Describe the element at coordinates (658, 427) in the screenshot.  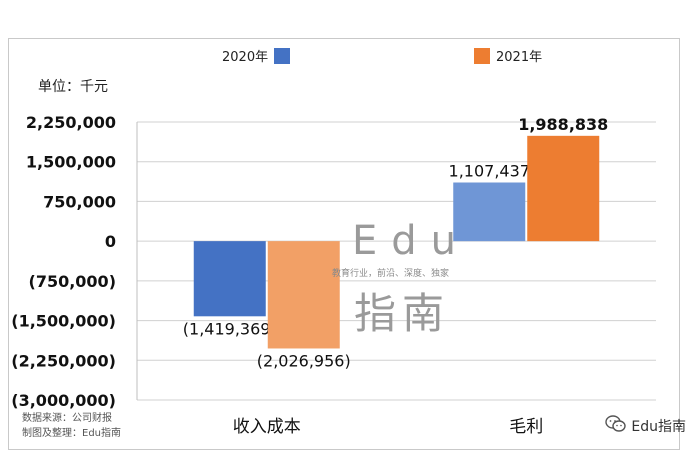
I see `wechat-label: Edu指南` at that location.